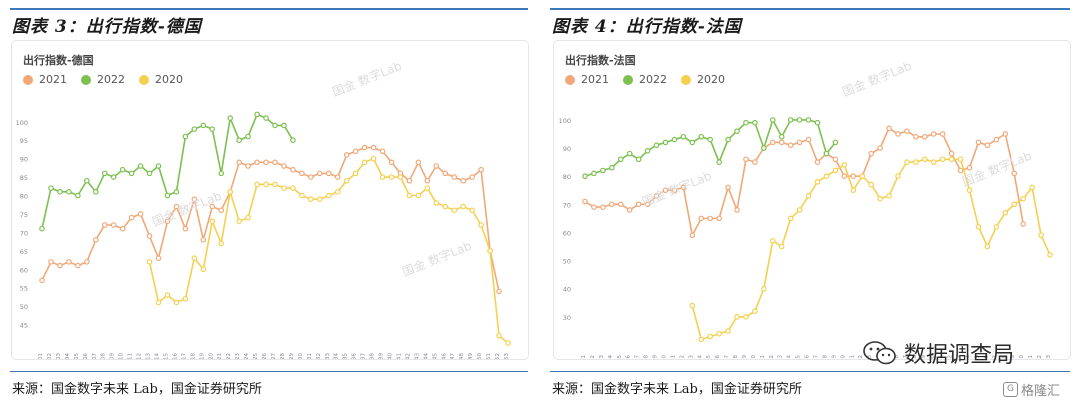 The height and width of the screenshot is (401, 1080). I want to click on panel1-bottom-rule, so click(269, 371).